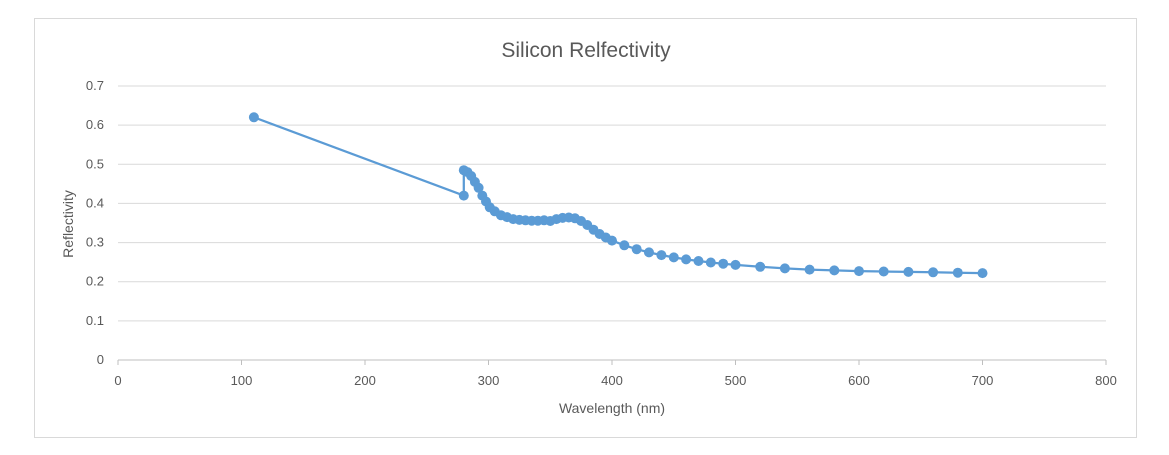 This screenshot has width=1169, height=455. What do you see at coordinates (489, 380) in the screenshot?
I see `x-tick-label: 300` at bounding box center [489, 380].